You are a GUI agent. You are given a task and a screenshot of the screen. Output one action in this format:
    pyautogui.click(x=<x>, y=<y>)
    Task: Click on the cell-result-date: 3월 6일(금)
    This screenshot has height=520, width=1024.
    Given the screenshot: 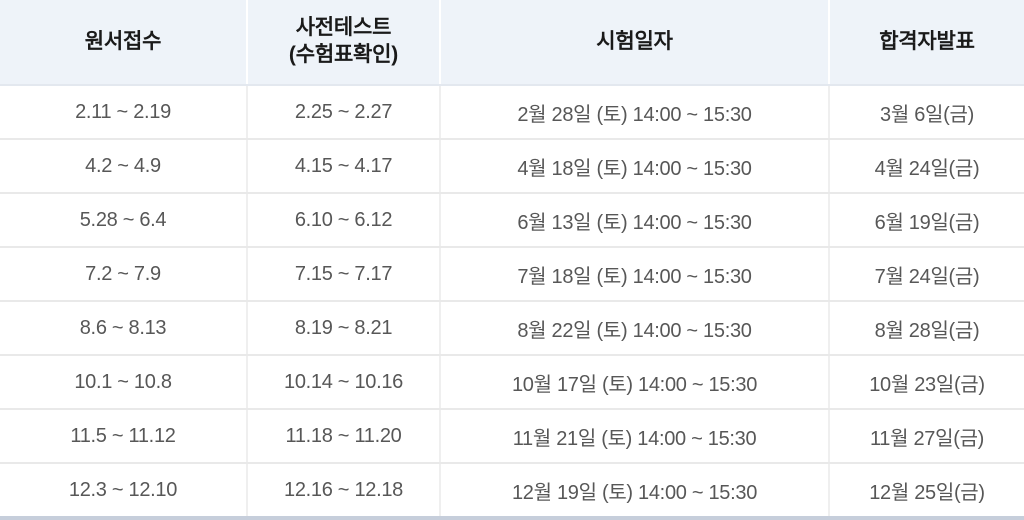 What is the action you would take?
    pyautogui.click(x=926, y=112)
    